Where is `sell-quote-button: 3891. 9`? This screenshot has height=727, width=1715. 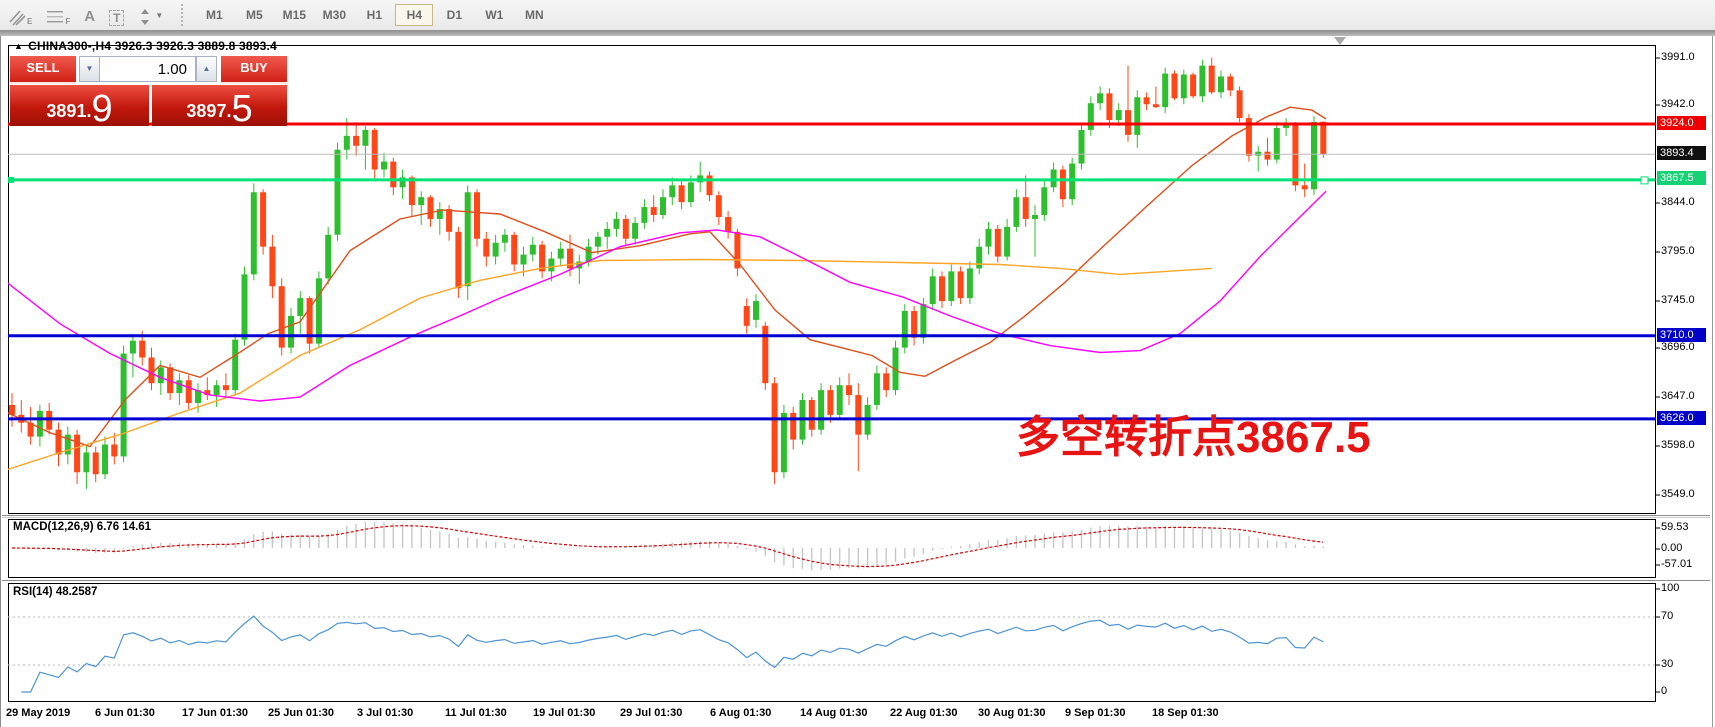 sell-quote-button: 3891. 9 is located at coordinates (79, 106).